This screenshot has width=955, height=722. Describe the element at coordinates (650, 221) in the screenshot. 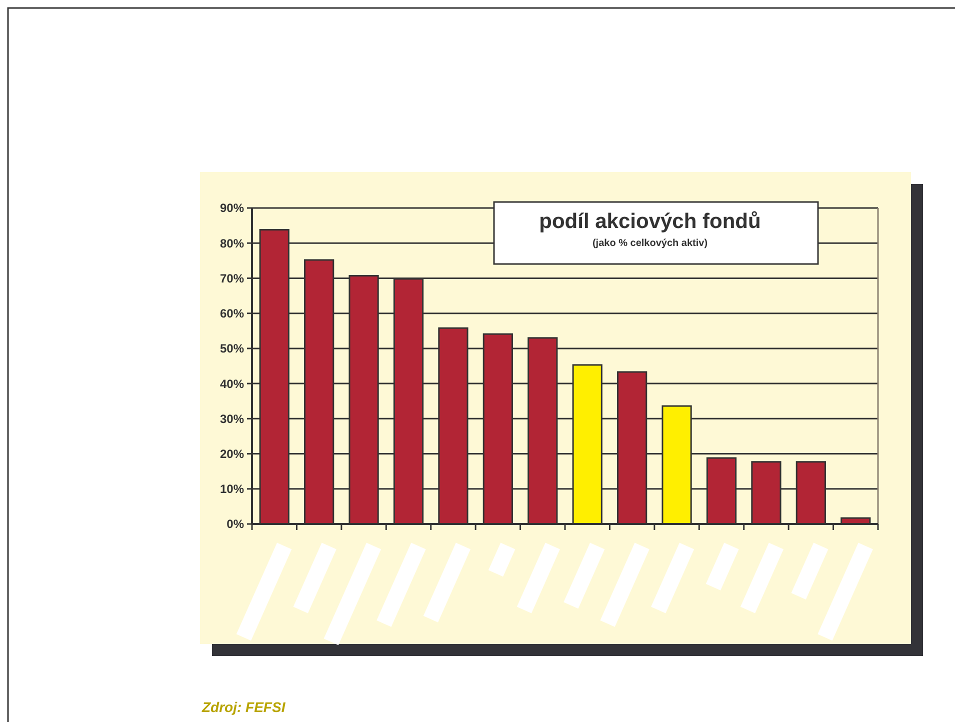

I see `chart-title: podíl akciových fondů` at that location.